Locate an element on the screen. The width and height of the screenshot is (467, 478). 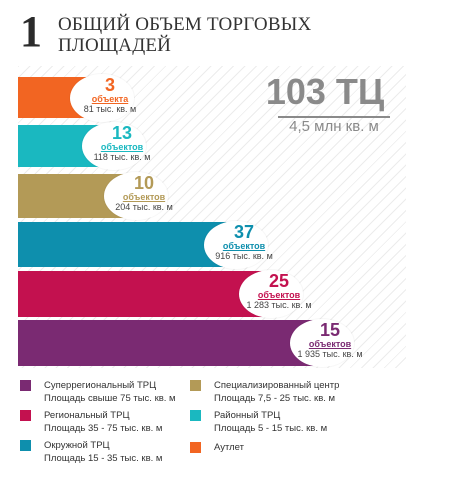
legend-desc-2: Площадь 35 - 75 тыс. кв. м is located at coordinates (103, 428).